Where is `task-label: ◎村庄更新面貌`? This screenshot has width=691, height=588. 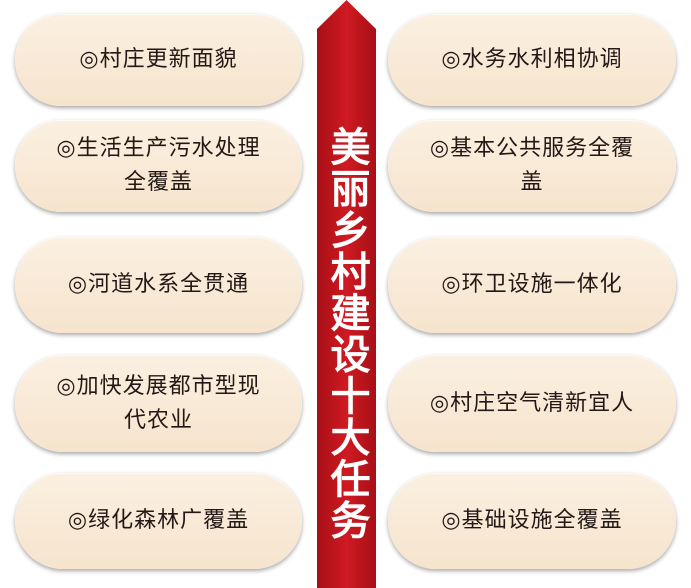 task-label: ◎村庄更新面貌 is located at coordinates (158, 59).